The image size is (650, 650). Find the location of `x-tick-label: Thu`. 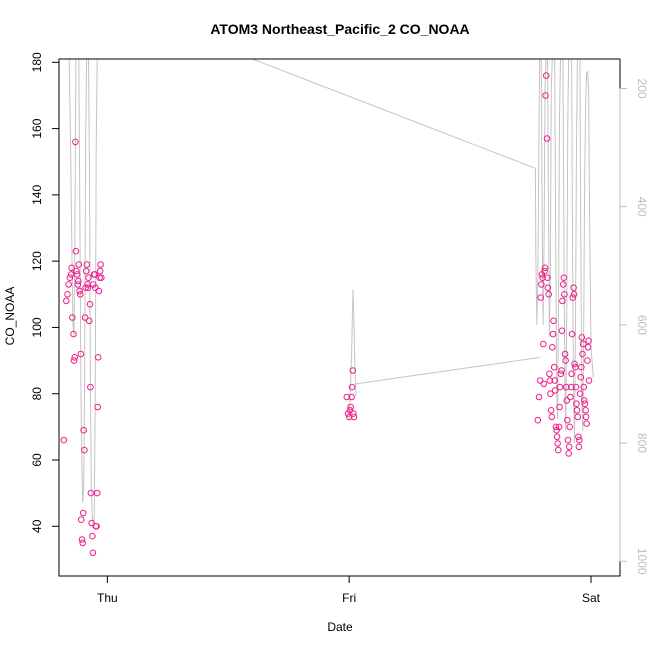

x-tick-label: Thu is located at coordinates (107, 598).